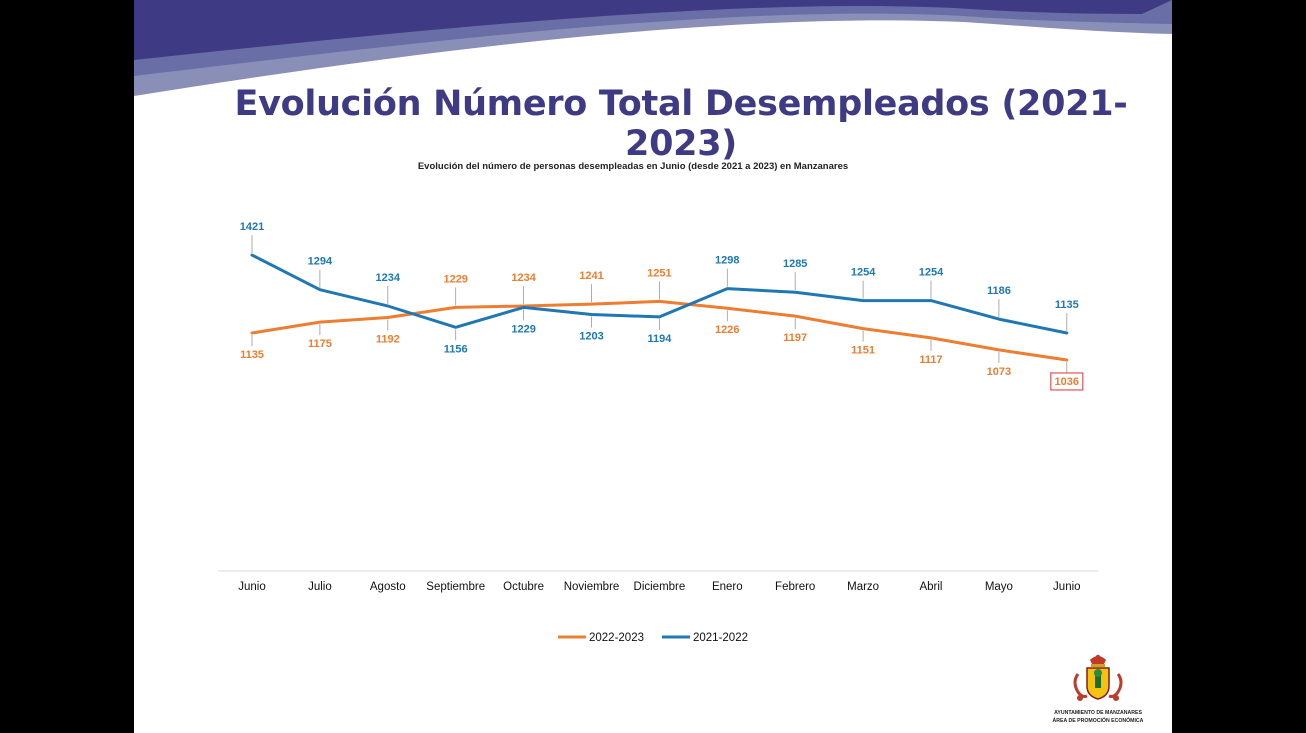 This screenshot has height=733, width=1306. I want to click on data-label: 1241, so click(591, 276).